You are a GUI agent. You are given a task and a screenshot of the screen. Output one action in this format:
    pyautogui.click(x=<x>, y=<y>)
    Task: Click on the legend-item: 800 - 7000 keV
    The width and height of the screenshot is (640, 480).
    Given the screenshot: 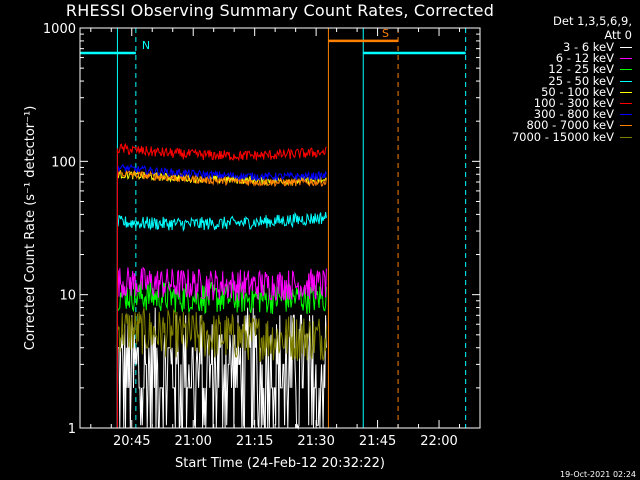 What is the action you would take?
    pyautogui.click(x=547, y=125)
    